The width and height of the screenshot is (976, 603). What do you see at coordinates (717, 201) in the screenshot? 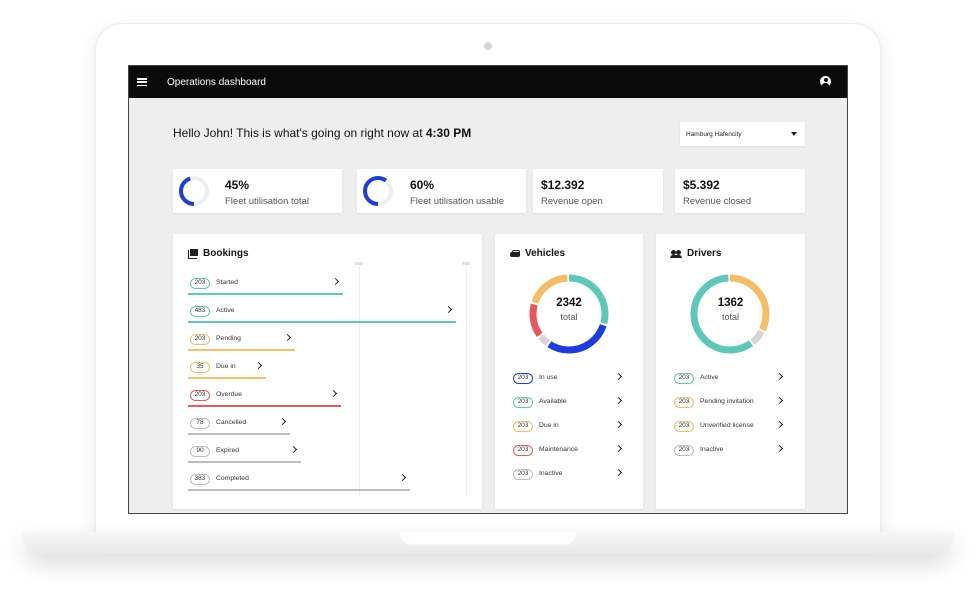
I see `stat-label: Revenue closed` at bounding box center [717, 201].